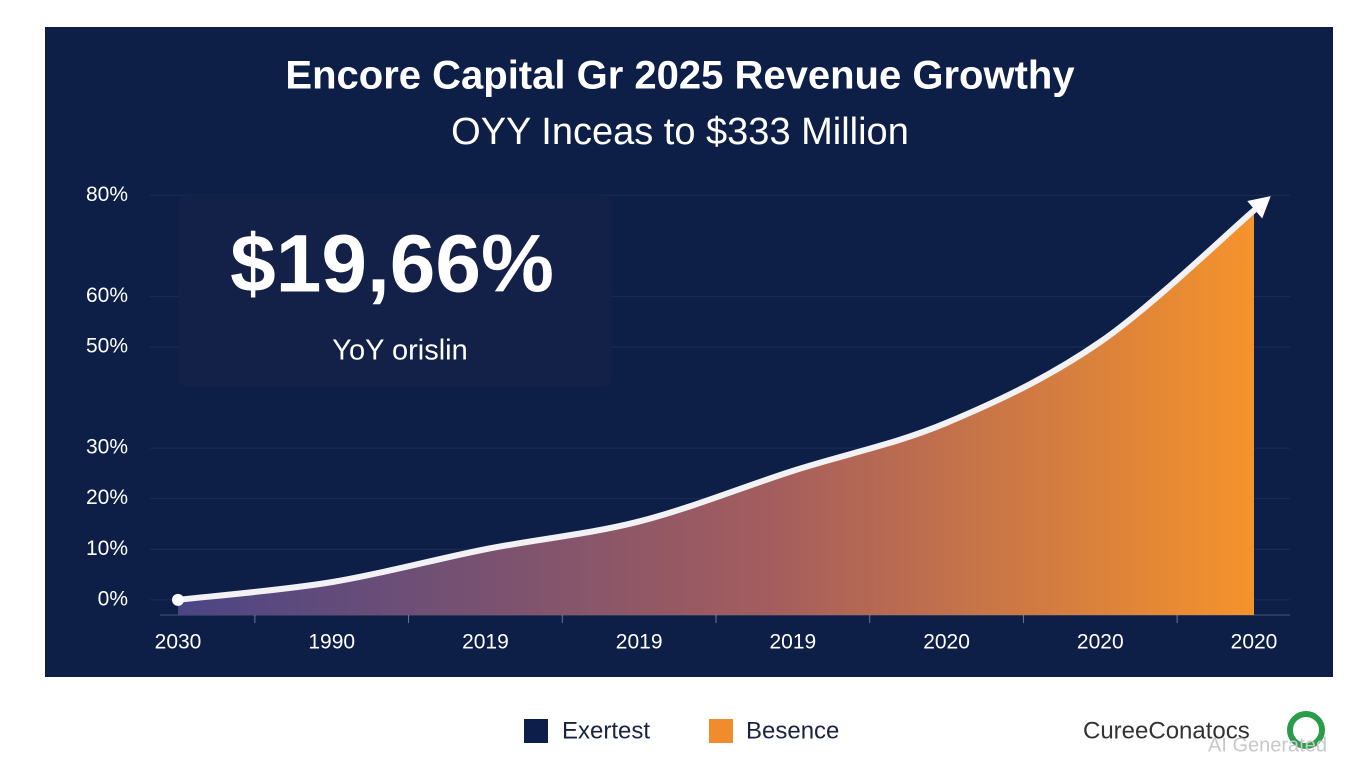 The width and height of the screenshot is (1368, 768). I want to click on y-tick-label: 60%, so click(107, 295).